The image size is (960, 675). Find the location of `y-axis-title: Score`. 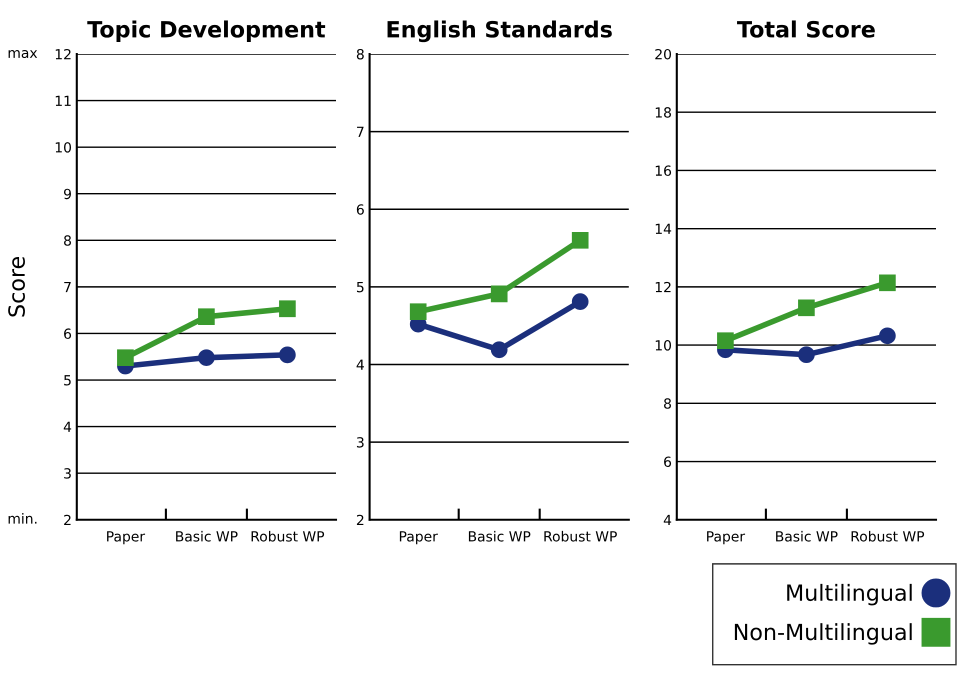

y-axis-title: Score is located at coordinates (16, 286).